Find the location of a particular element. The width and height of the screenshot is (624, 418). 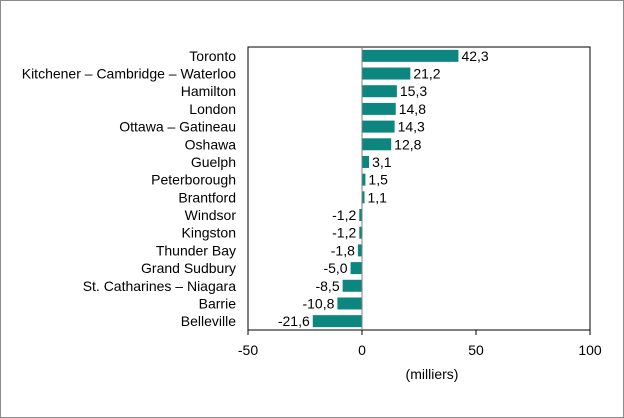

value-label: 14,3 is located at coordinates (411, 127).